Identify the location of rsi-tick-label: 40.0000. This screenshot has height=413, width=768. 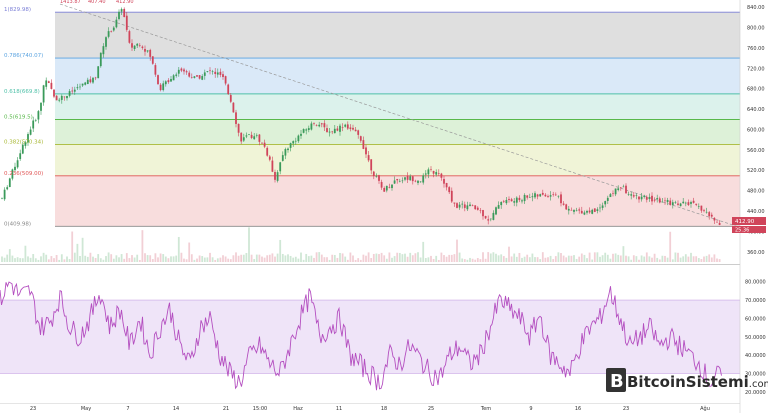
(755, 356).